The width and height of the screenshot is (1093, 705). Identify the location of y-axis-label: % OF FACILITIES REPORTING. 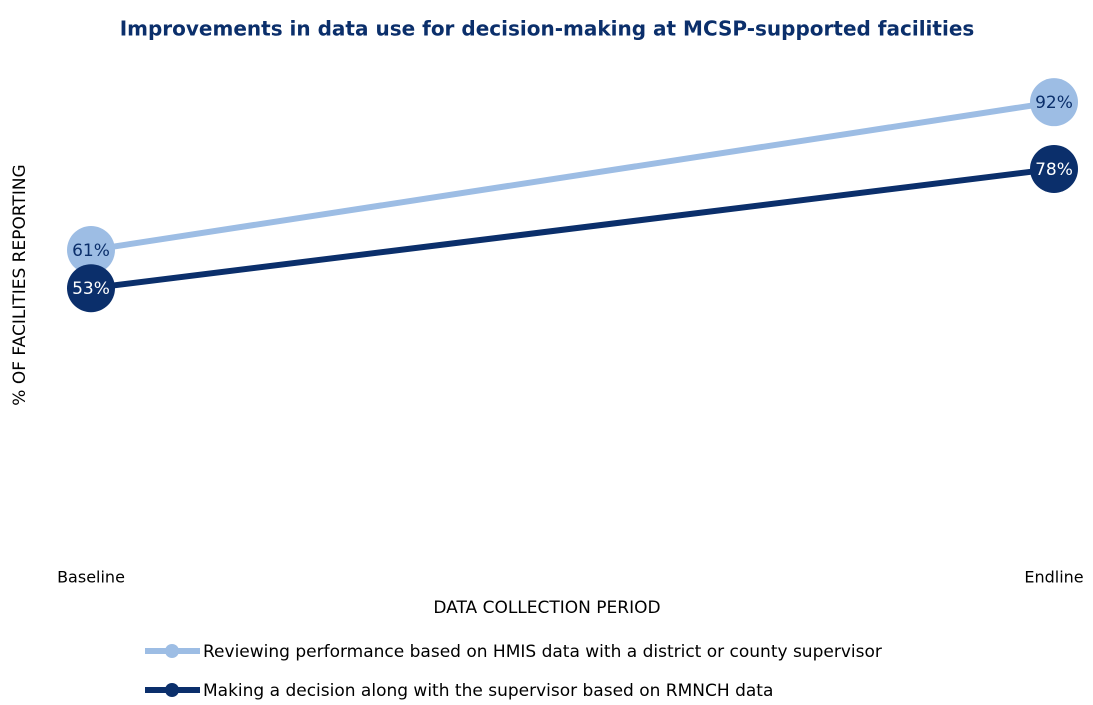
(20, 284).